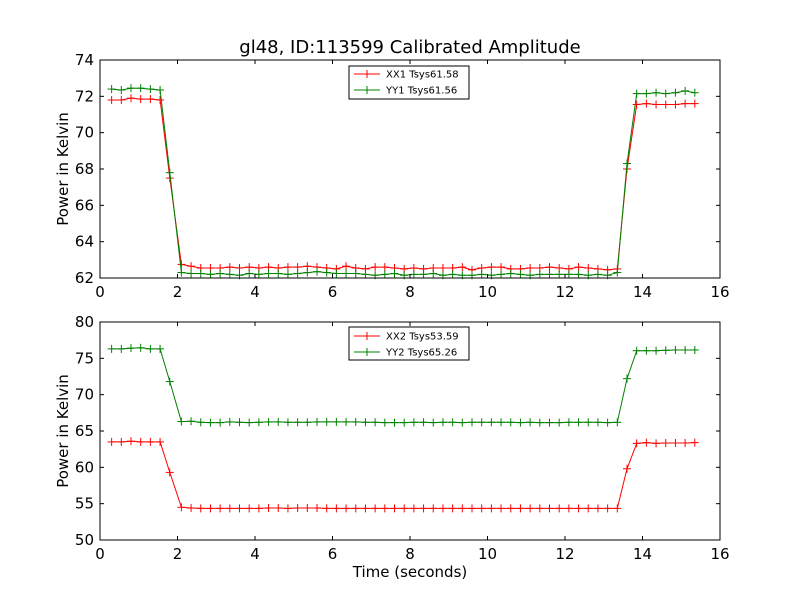 This screenshot has height=600, width=800. What do you see at coordinates (422, 337) in the screenshot?
I see `legend-label-xx2: XX2 Tsys53.59` at bounding box center [422, 337].